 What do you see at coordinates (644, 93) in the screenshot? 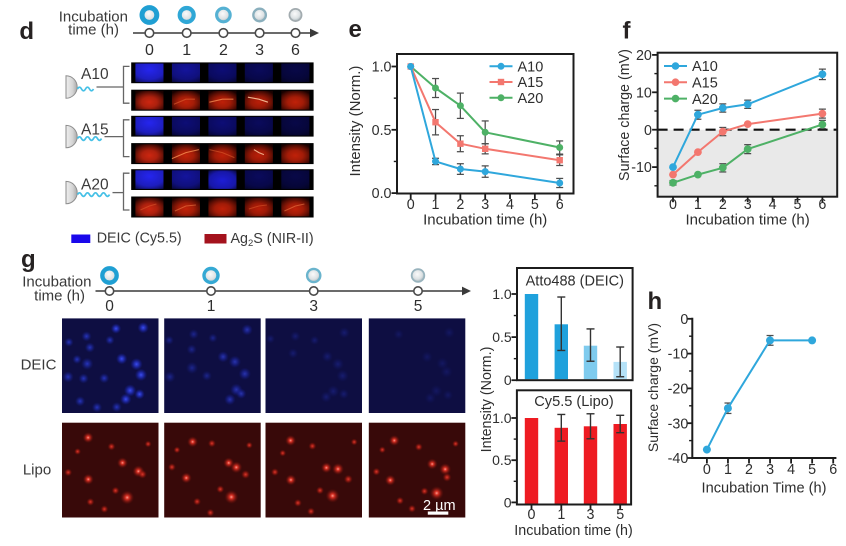
I see `svg-text: 10` at bounding box center [644, 93].